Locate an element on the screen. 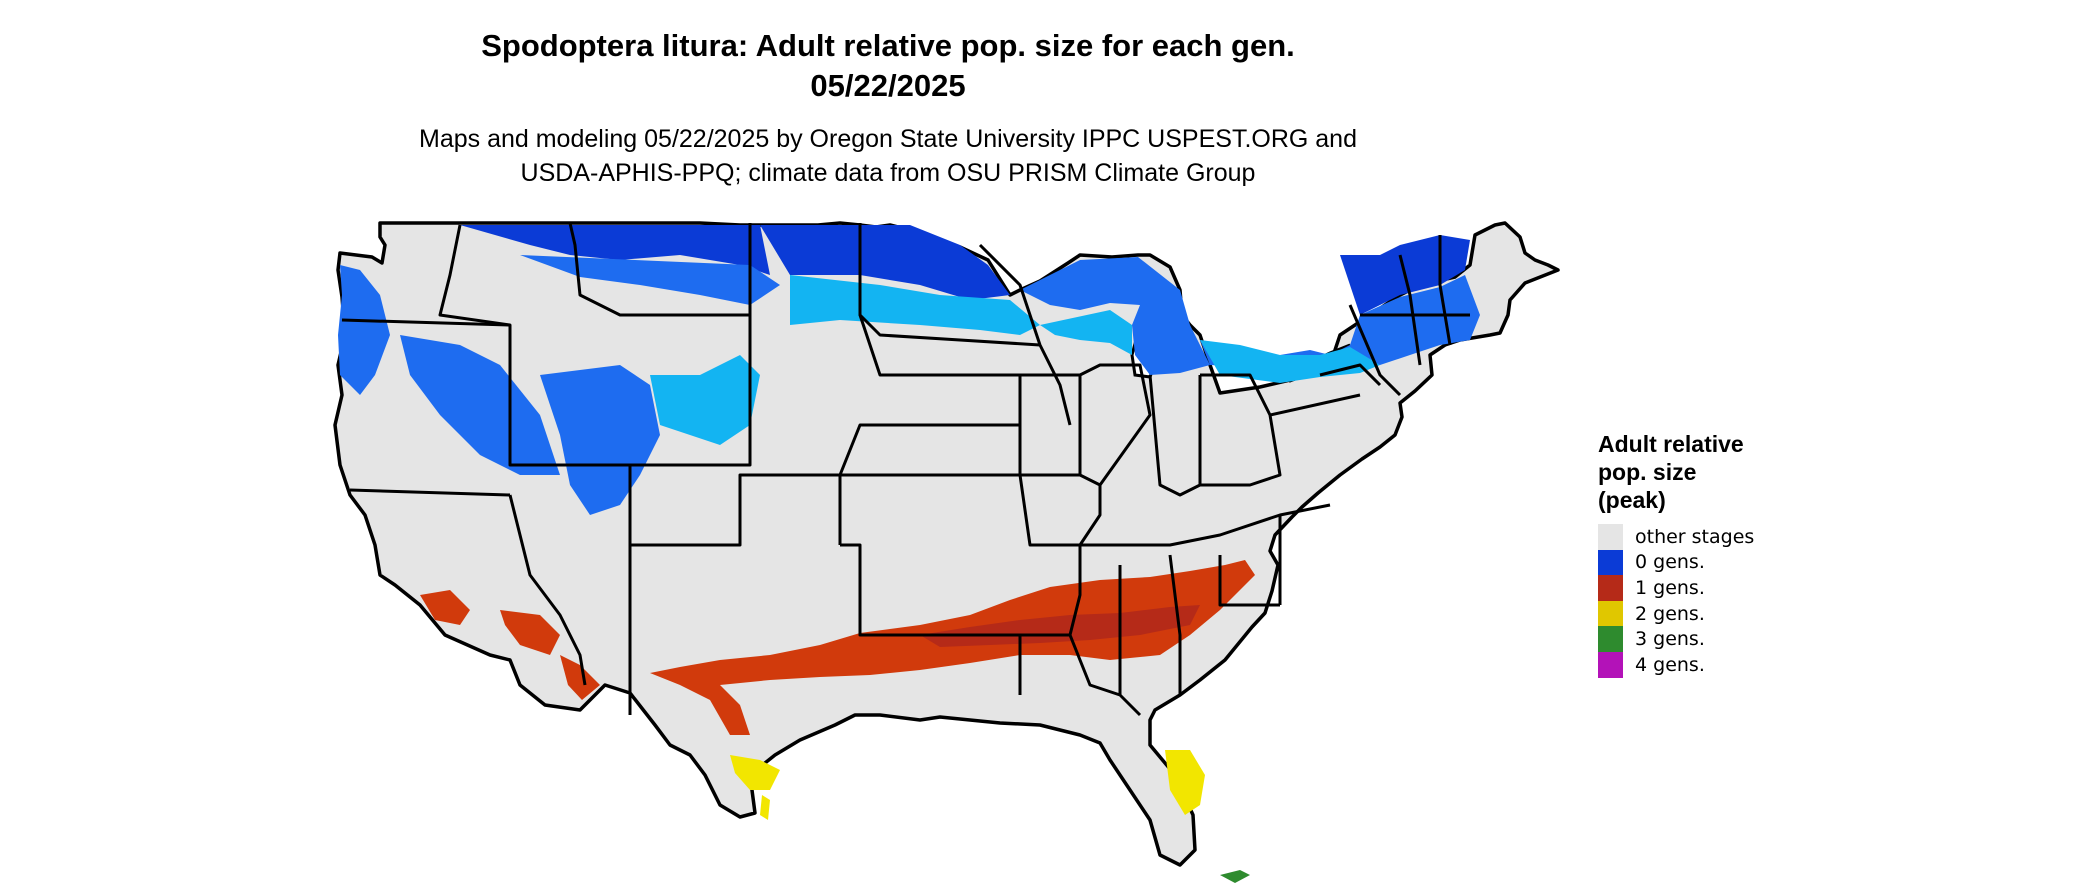 The height and width of the screenshot is (892, 2100). legend-label: 1 gens. is located at coordinates (1670, 587).